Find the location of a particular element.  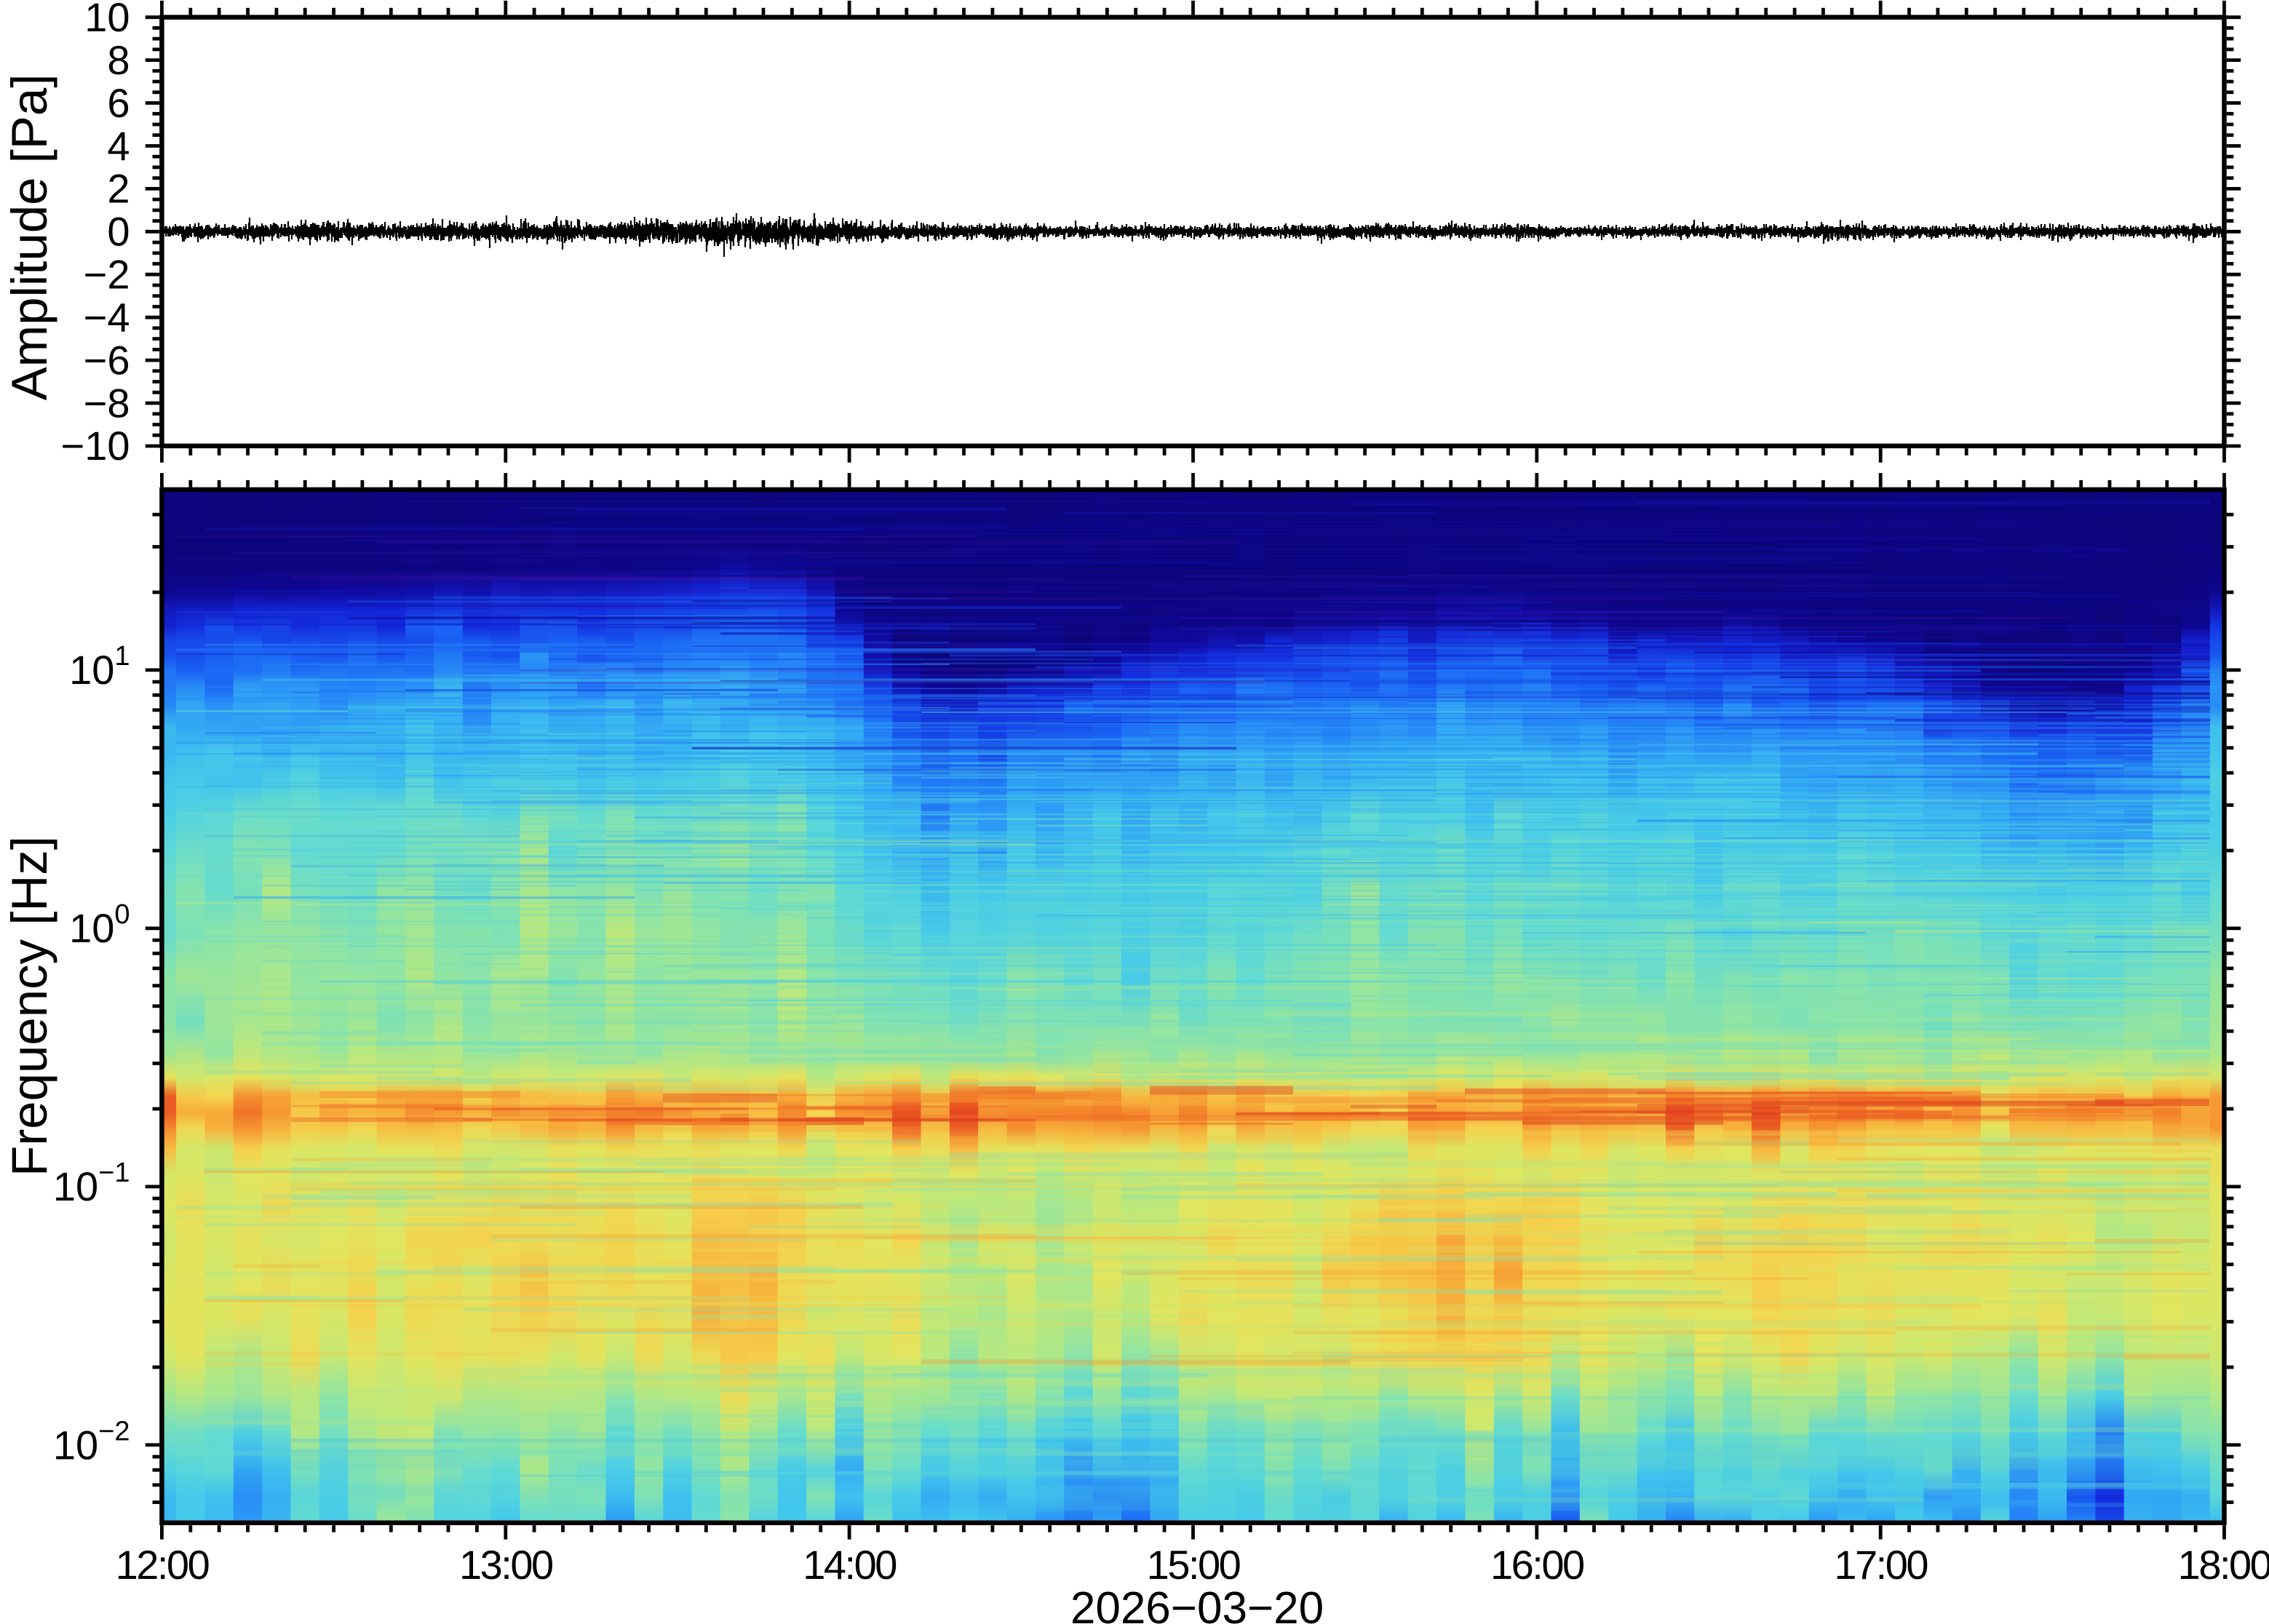

svg-text: 17:00 is located at coordinates (1881, 1565).